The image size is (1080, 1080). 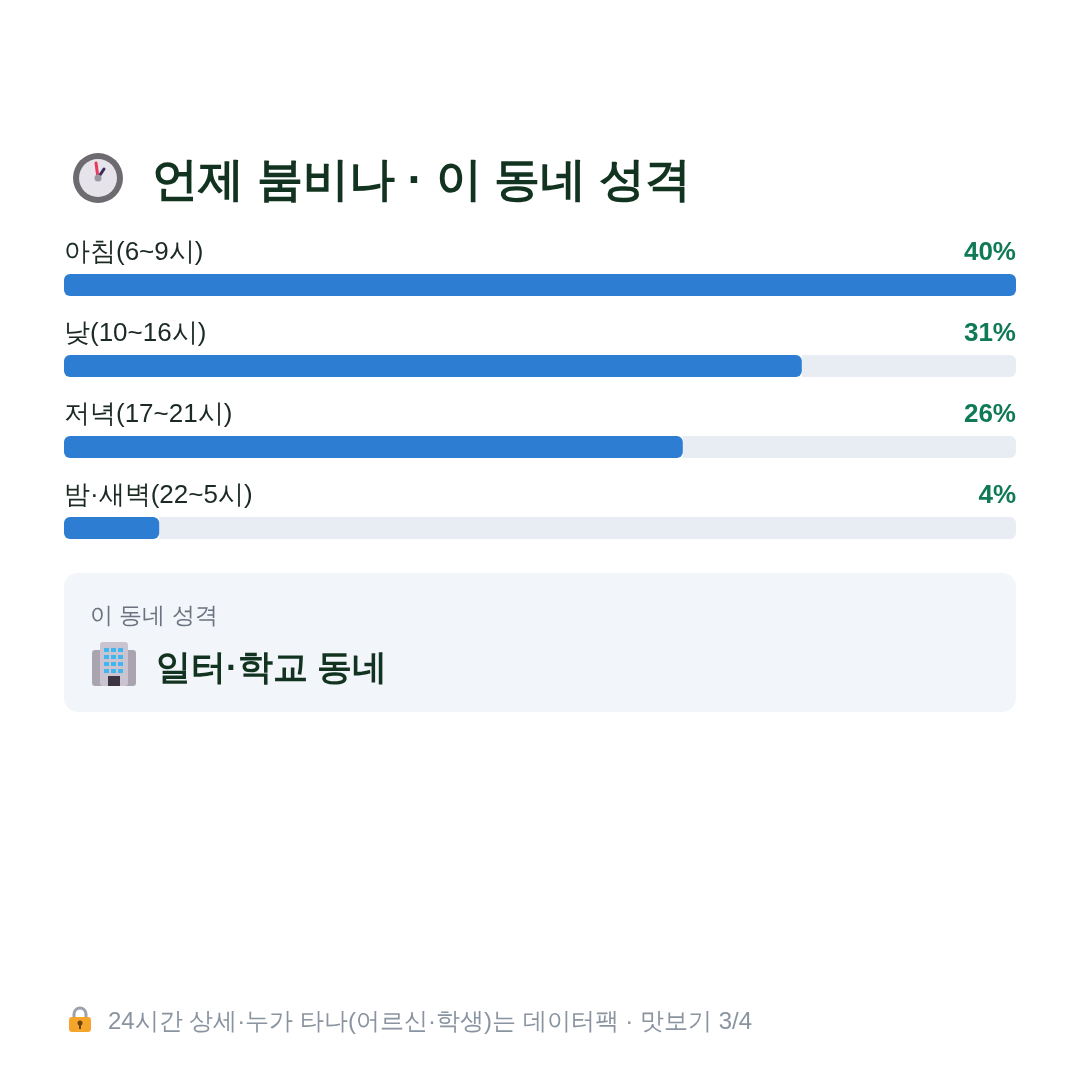 I want to click on y-tick-label: 낮(10~16시), so click(x=135, y=332).